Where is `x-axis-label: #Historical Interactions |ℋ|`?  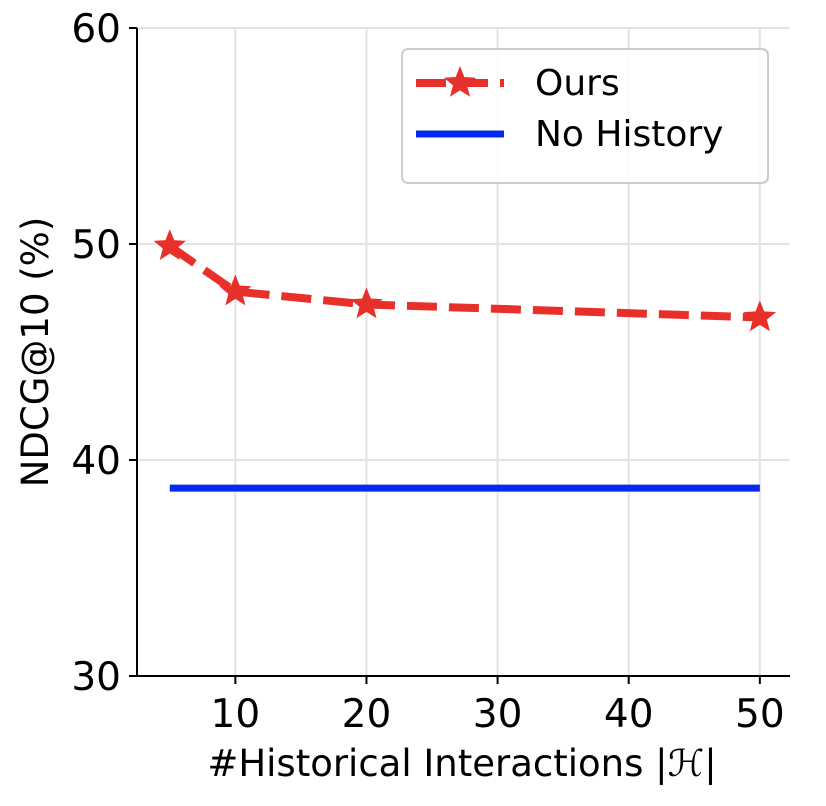 x-axis-label: #Historical Interactions |ℋ| is located at coordinates (461, 763).